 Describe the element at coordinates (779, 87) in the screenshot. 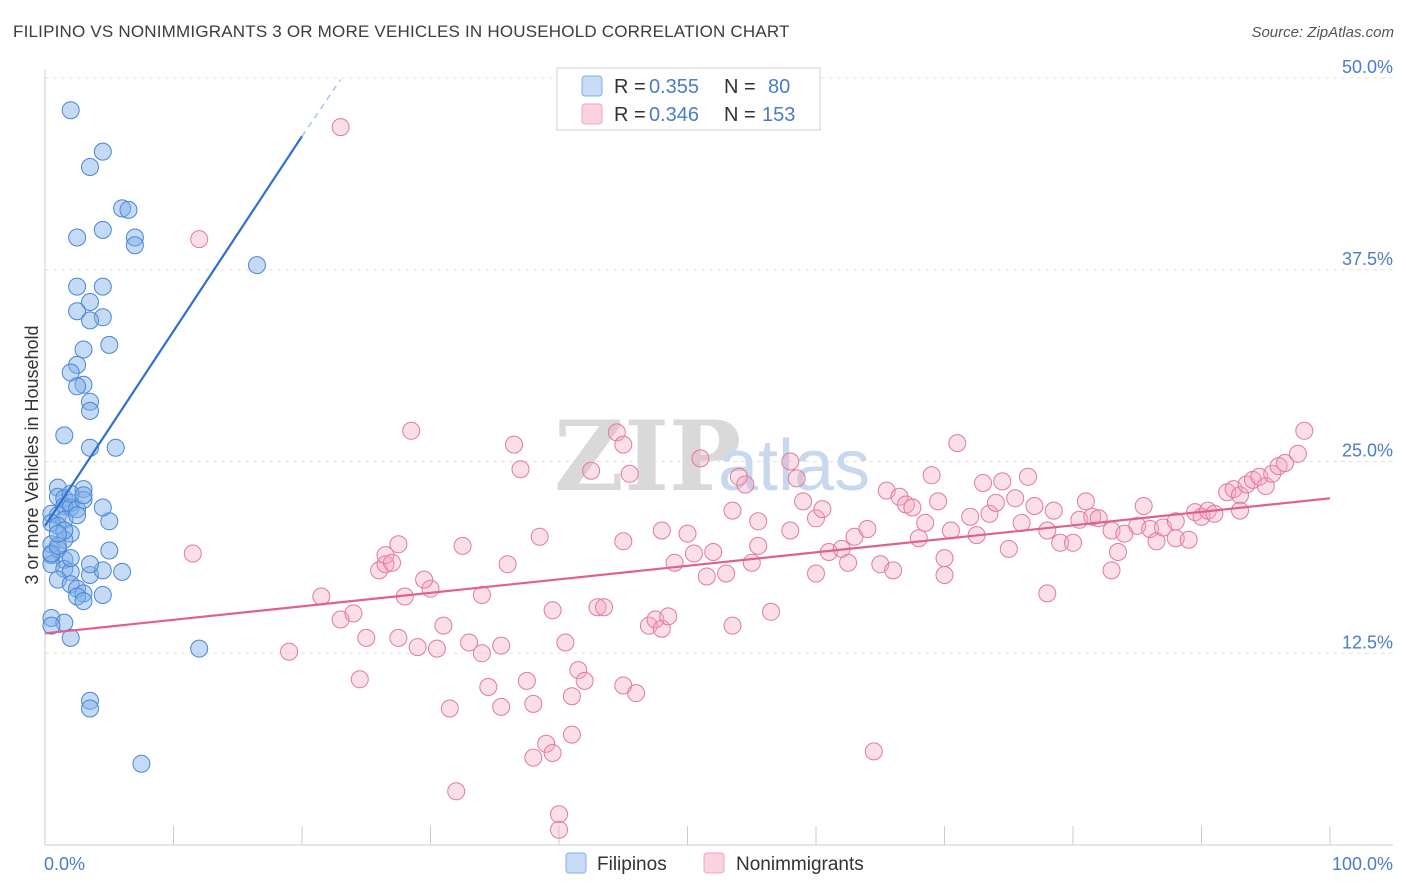

I see `legend-n-value-filipinos: 80` at that location.